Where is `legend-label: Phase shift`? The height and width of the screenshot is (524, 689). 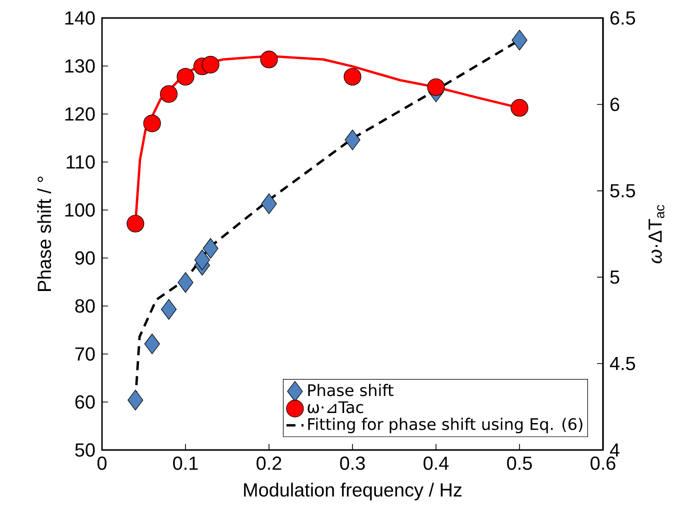 legend-label: Phase shift is located at coordinates (351, 390).